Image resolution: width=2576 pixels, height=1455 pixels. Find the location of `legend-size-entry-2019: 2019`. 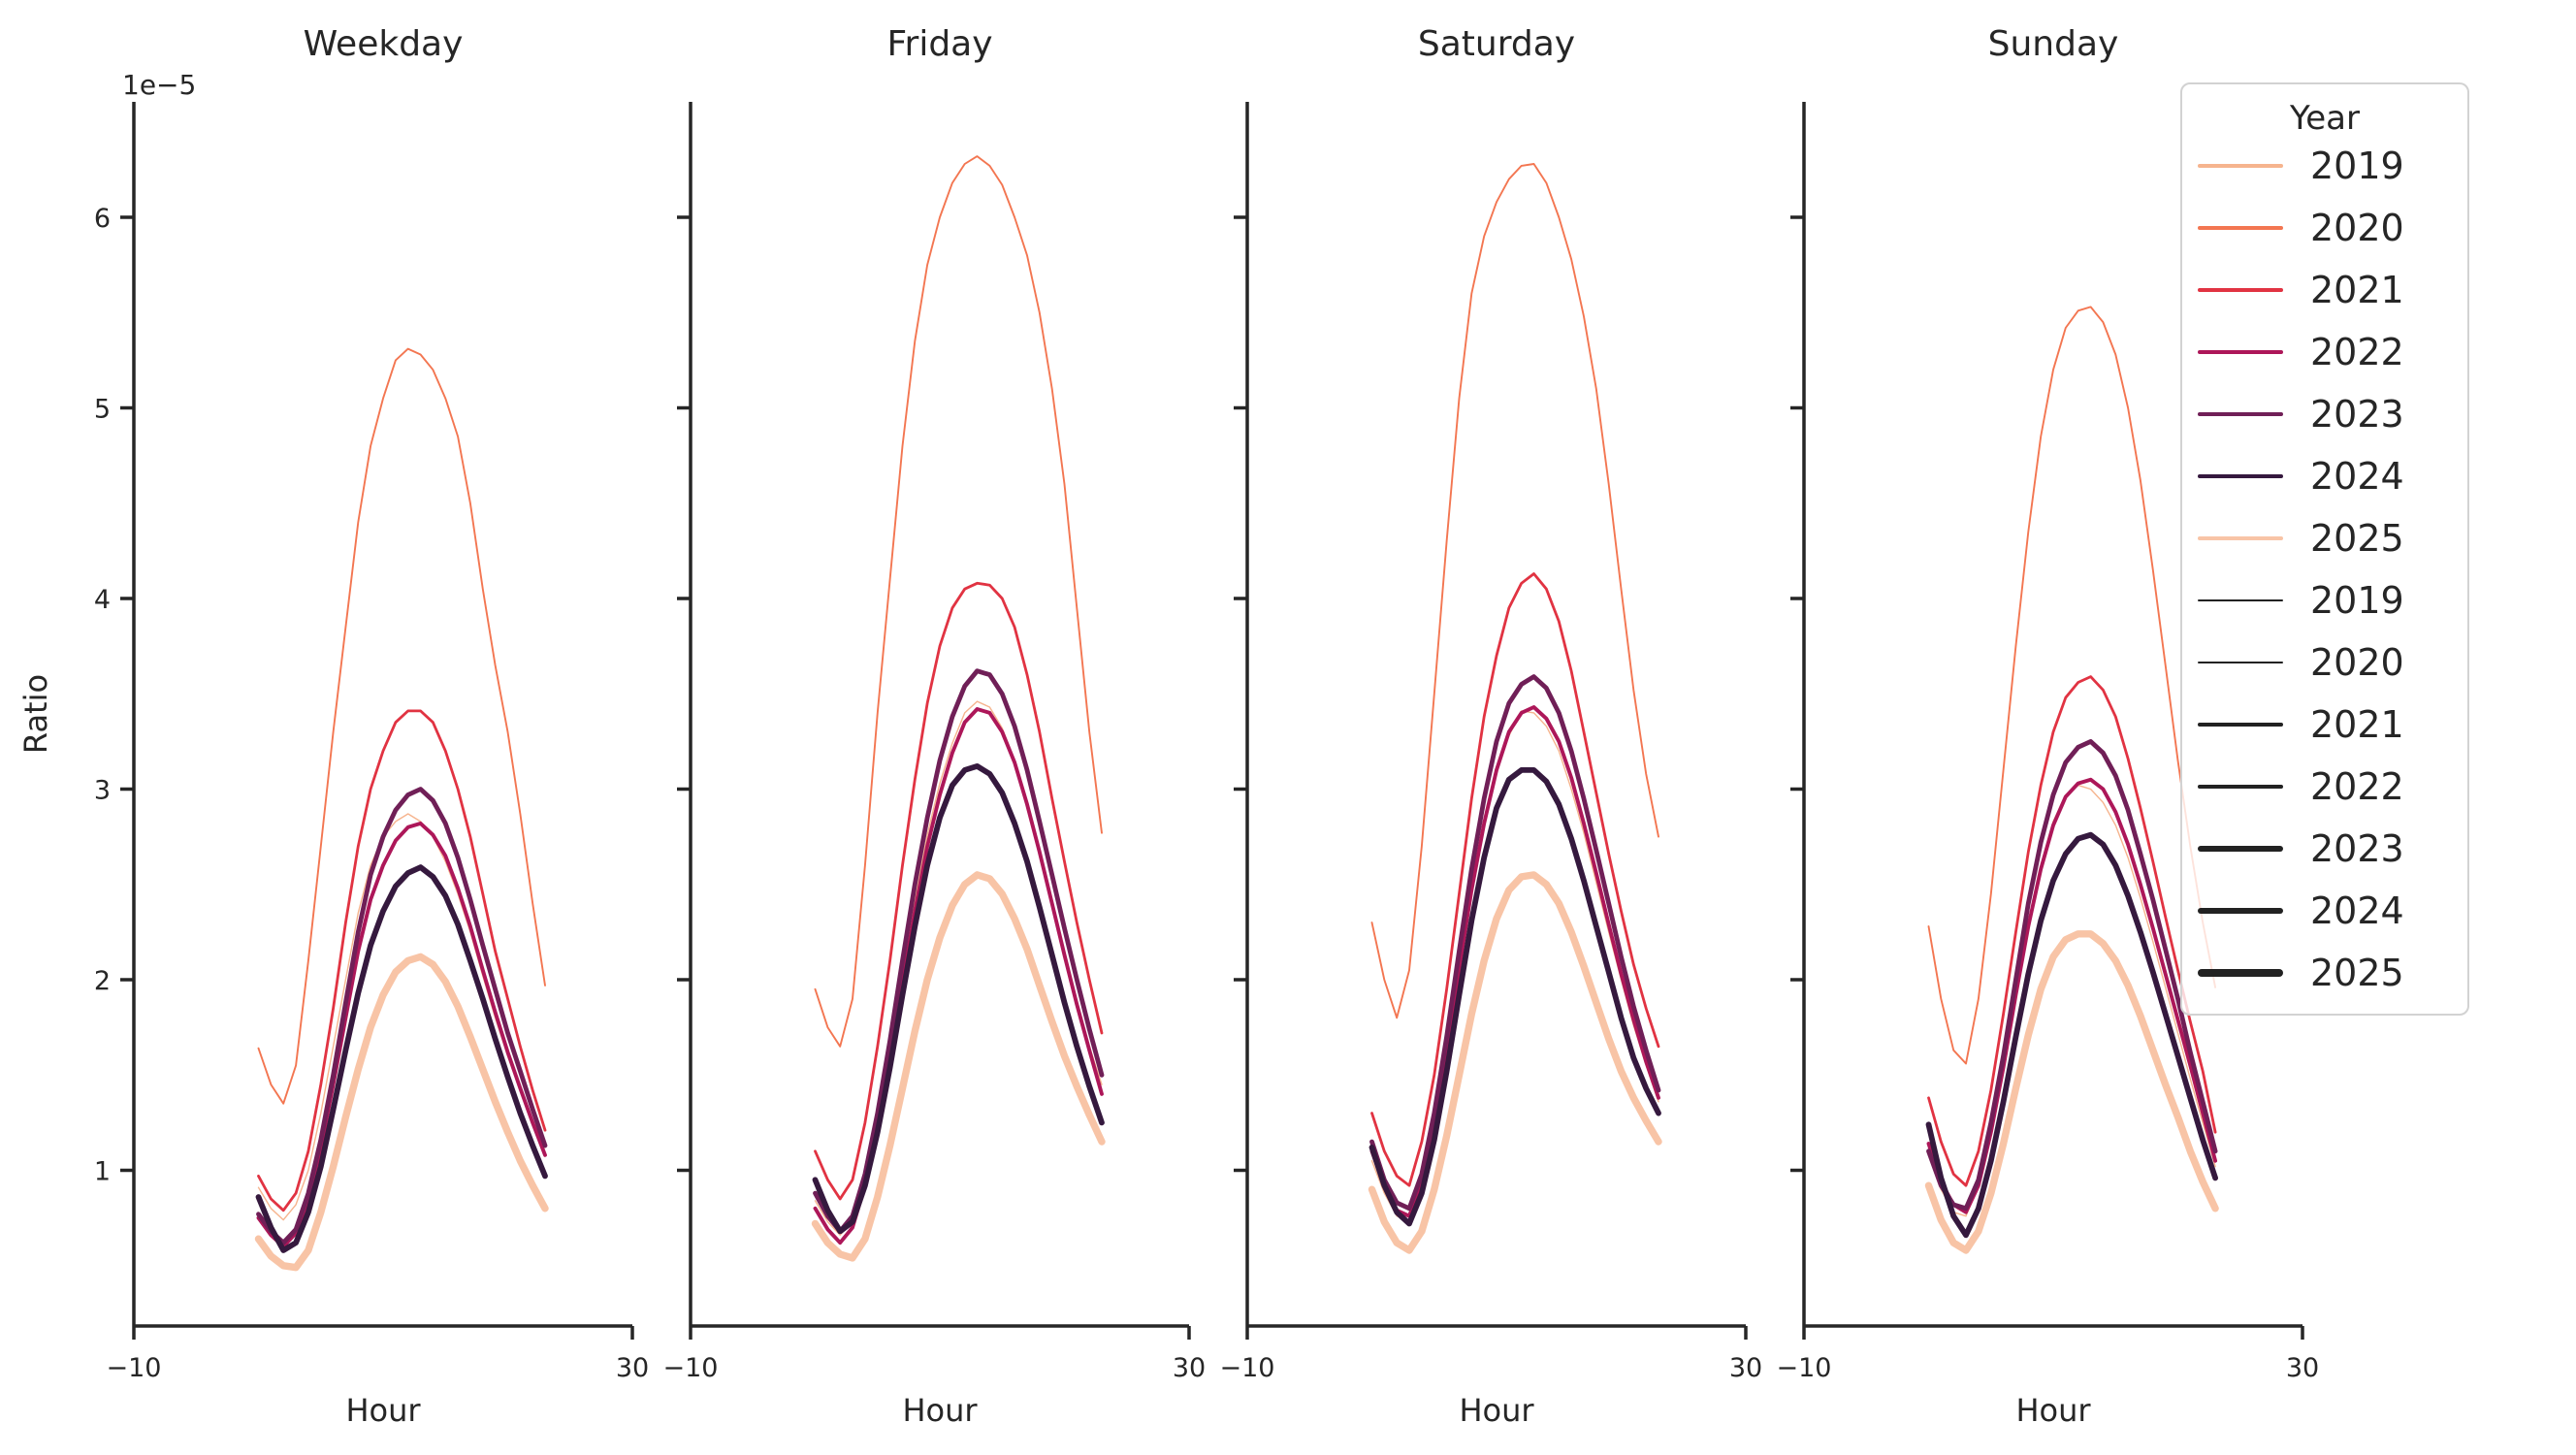

legend-size-entry-2019: 2019 is located at coordinates (2332, 600).